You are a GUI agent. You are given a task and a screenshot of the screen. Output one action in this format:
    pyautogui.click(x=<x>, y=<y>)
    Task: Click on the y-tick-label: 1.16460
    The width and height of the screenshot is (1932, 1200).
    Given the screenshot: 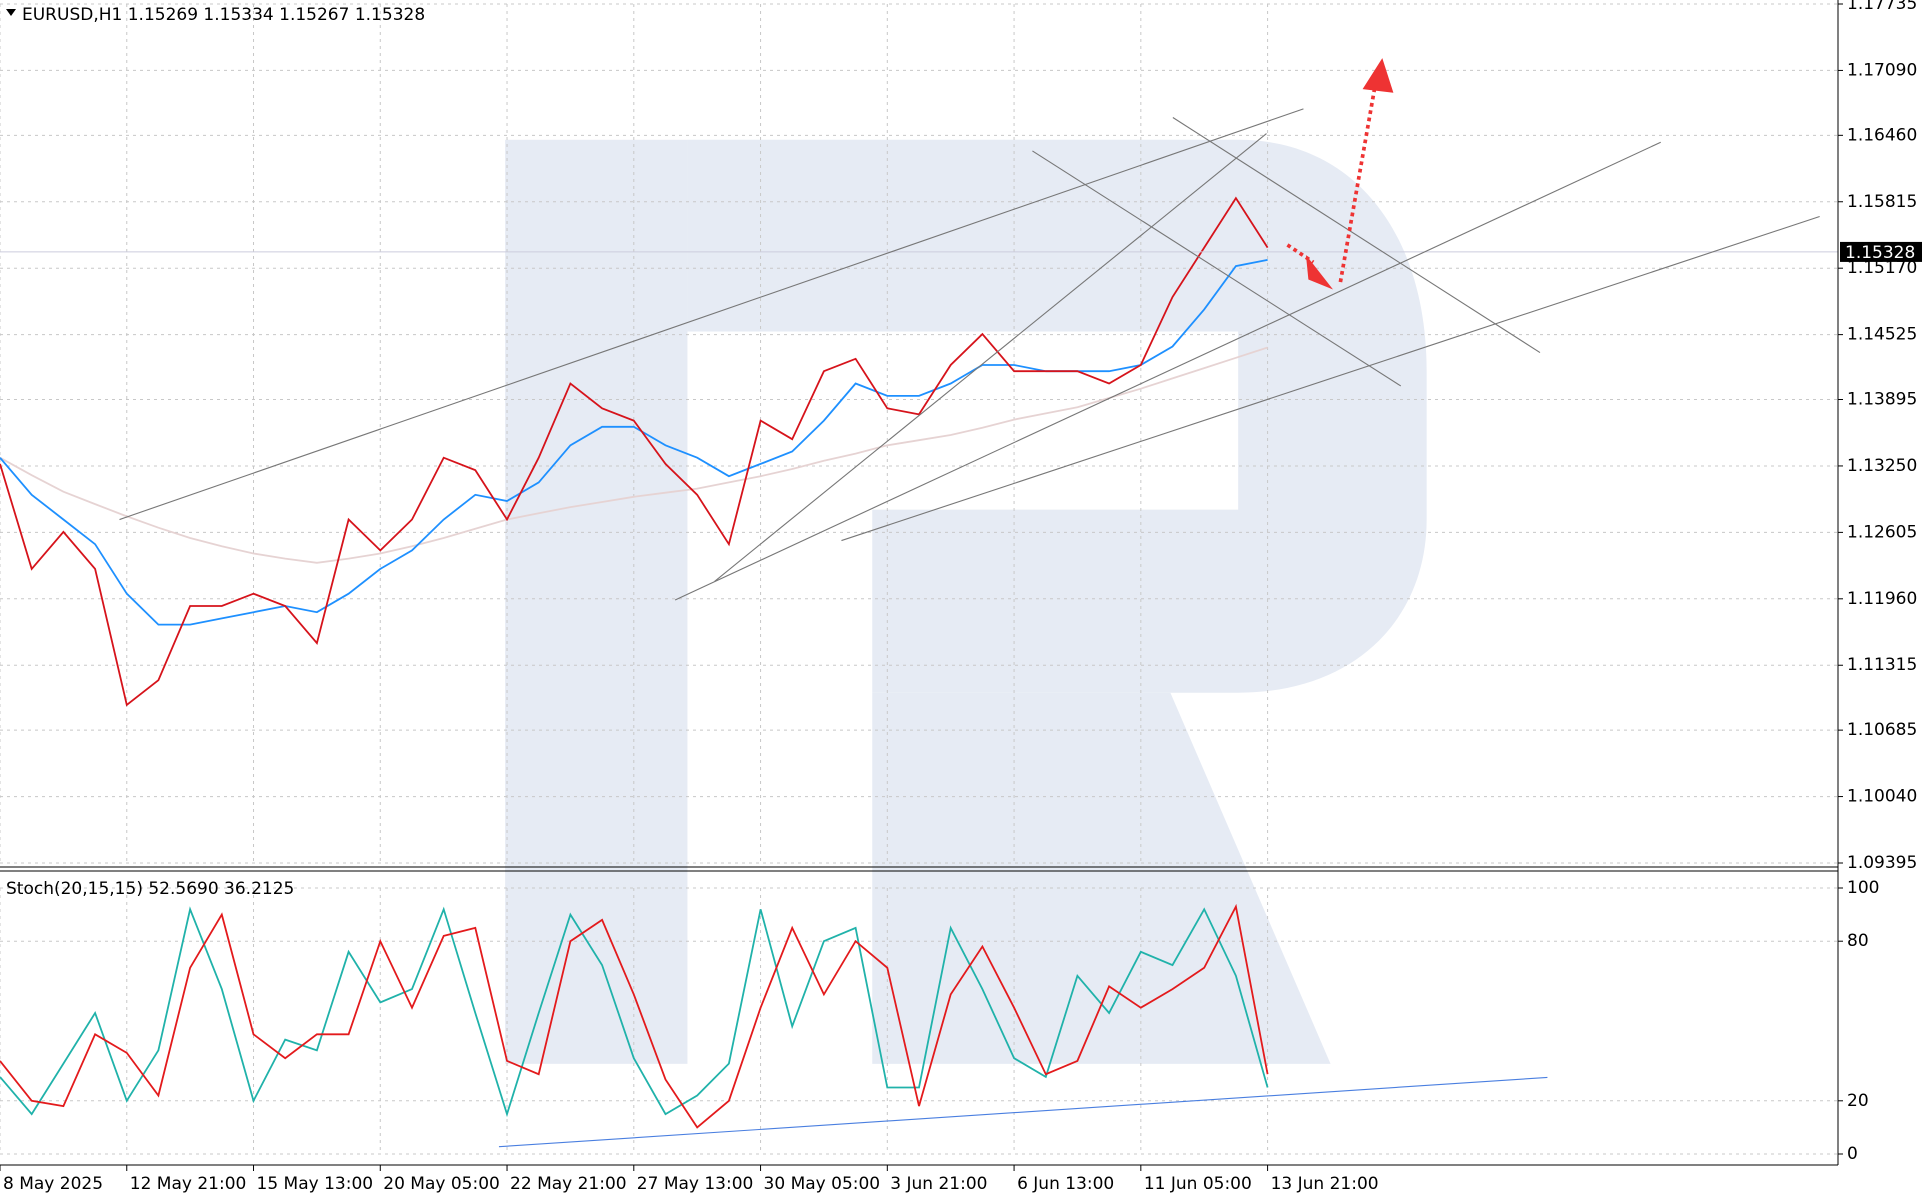 What is the action you would take?
    pyautogui.click(x=1882, y=135)
    